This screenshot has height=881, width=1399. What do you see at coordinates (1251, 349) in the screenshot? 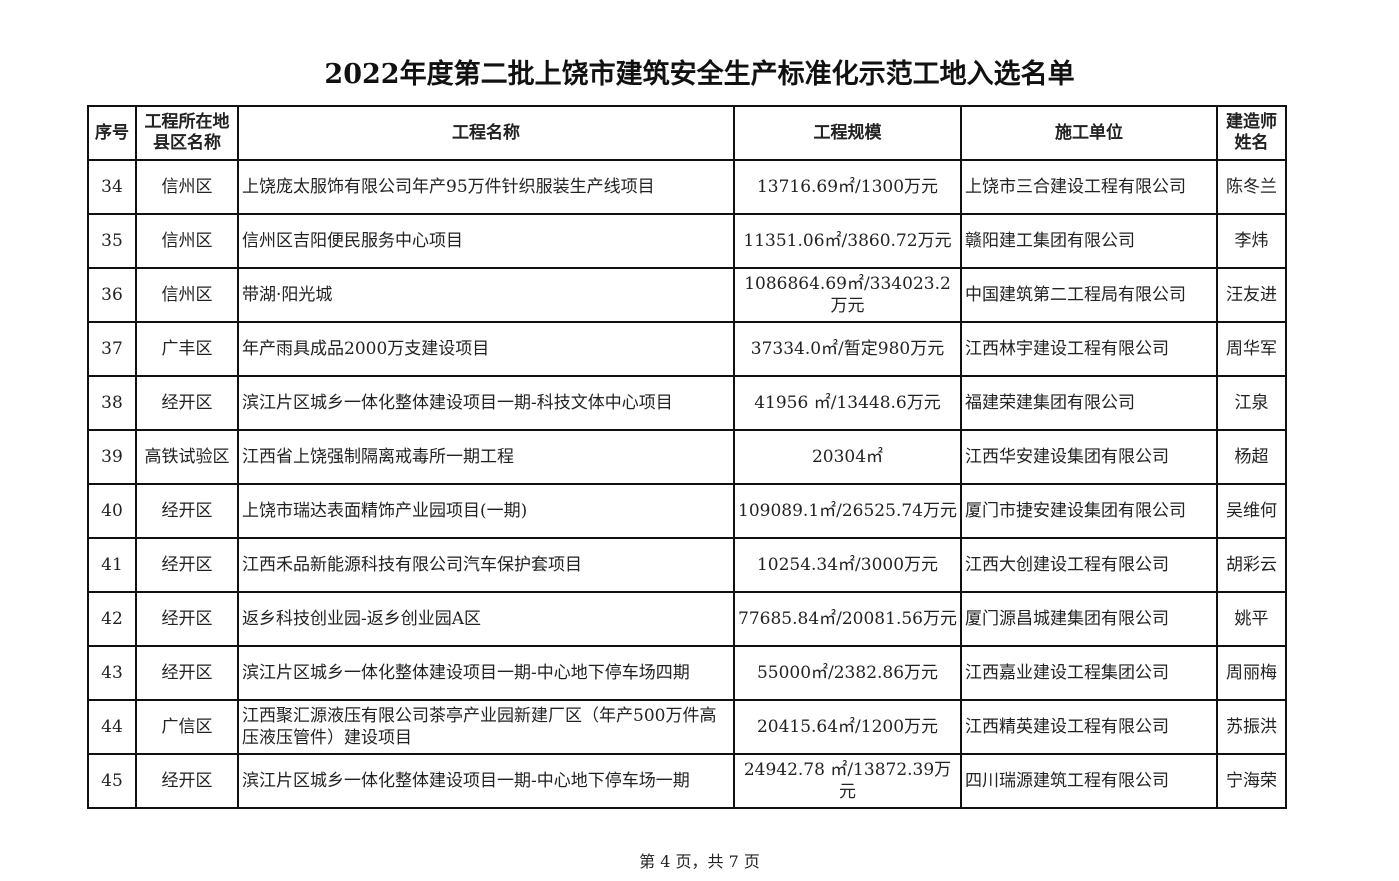
I see `builder-name-cell: 周华军` at bounding box center [1251, 349].